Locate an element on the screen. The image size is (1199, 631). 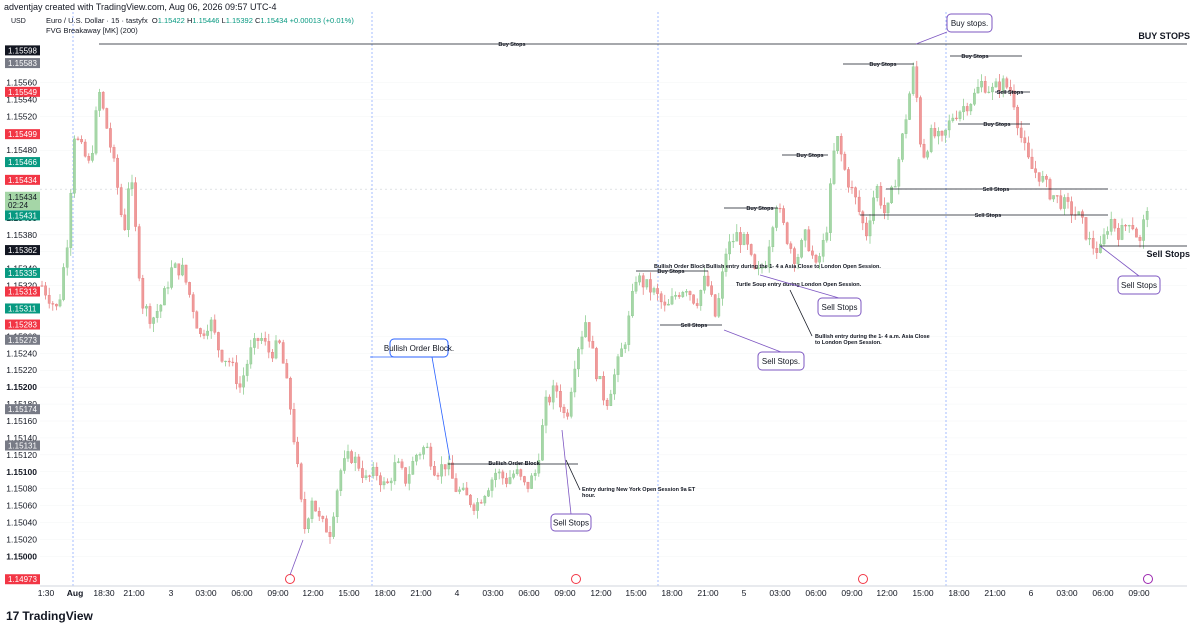
x-tick-label: 21:00 is located at coordinates (708, 593).